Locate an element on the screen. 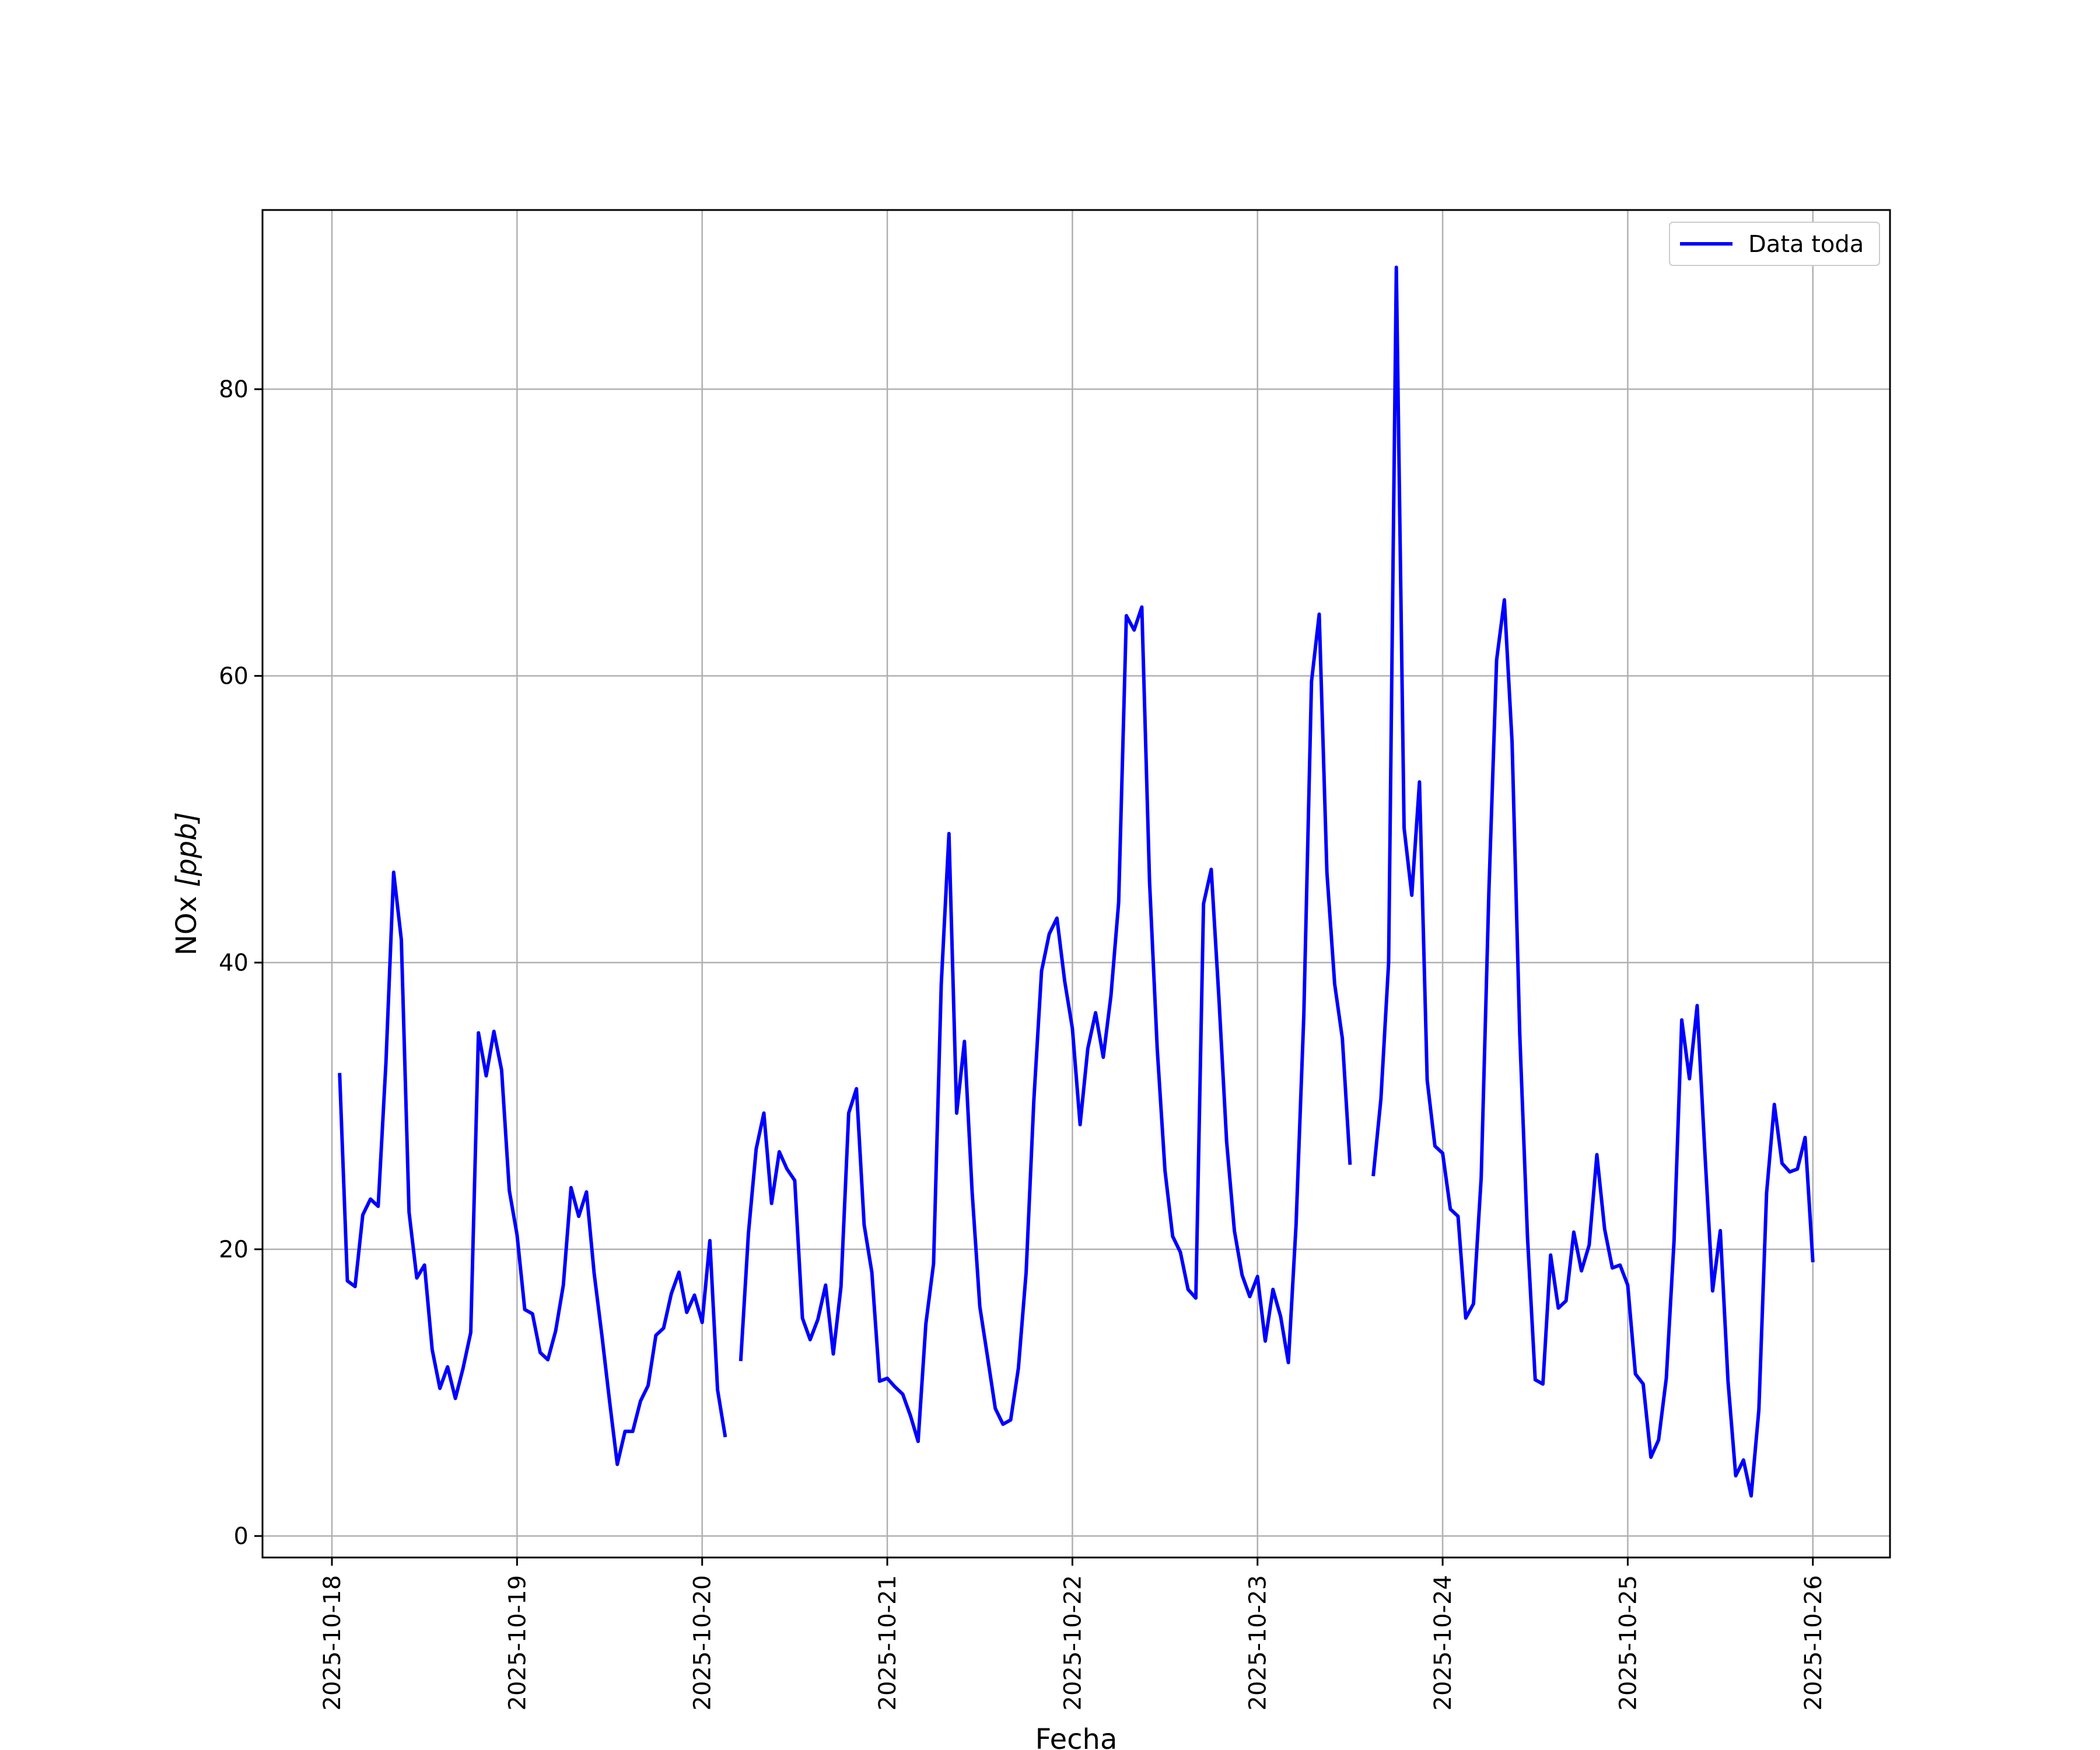 The width and height of the screenshot is (2100, 1750). x-tick-label-2025-10-23: 2025-10-23 is located at coordinates (1258, 1643).